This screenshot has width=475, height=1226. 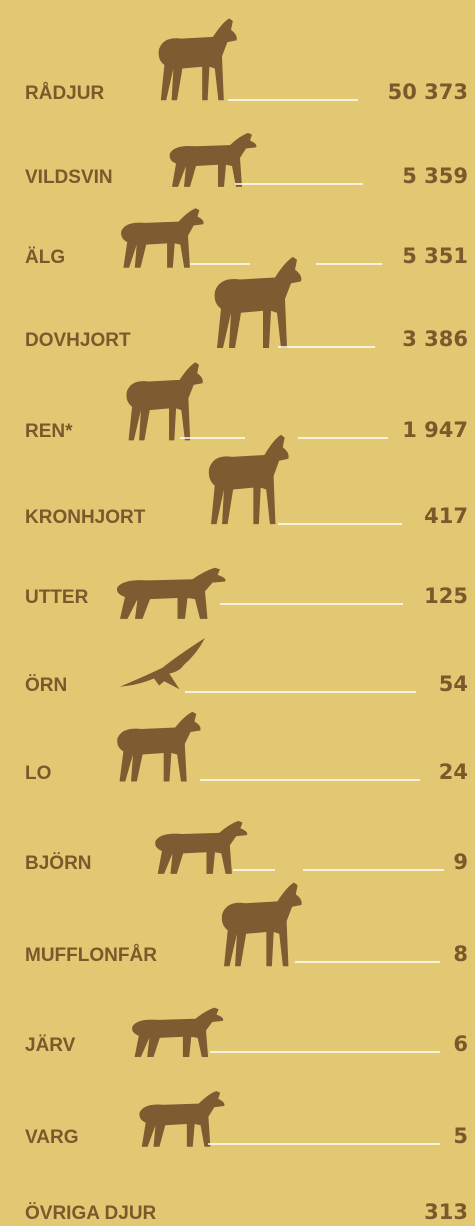 I want to click on animal-count: 1 947, so click(x=435, y=430).